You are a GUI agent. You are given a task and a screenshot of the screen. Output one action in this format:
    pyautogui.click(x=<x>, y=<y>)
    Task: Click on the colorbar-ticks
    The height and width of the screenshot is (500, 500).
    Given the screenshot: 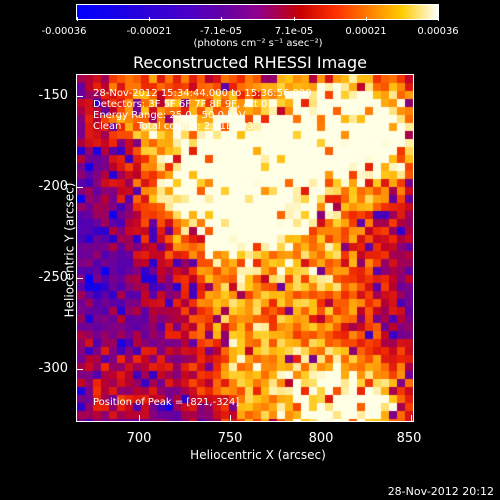 What is the action you would take?
    pyautogui.click(x=250, y=20)
    